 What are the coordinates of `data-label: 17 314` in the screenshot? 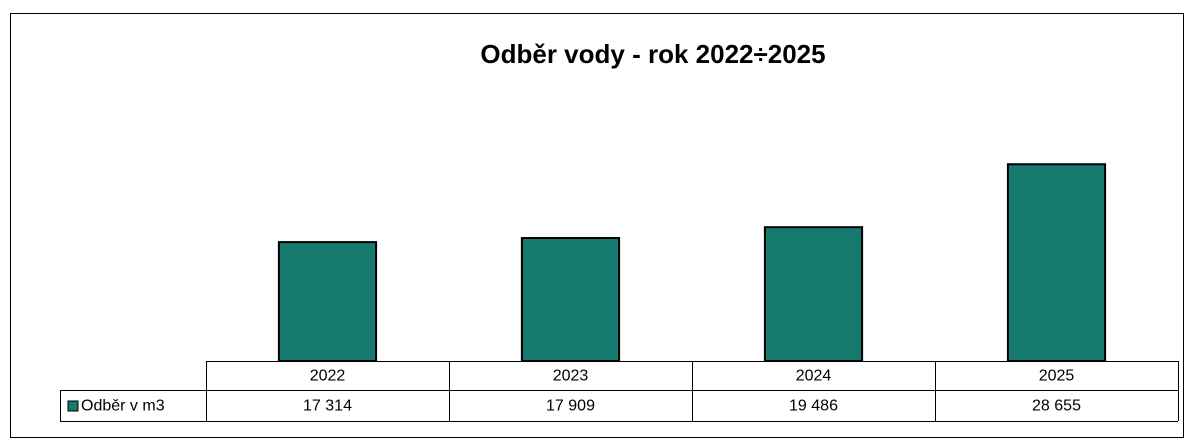 It's located at (327, 406).